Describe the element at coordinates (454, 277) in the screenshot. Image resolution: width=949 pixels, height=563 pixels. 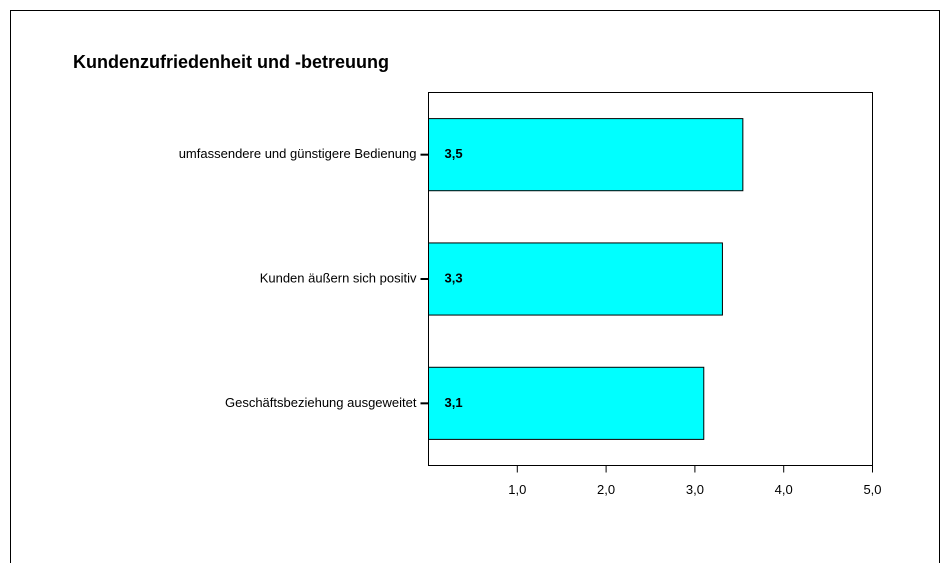
I see `value-label: 3,3` at that location.